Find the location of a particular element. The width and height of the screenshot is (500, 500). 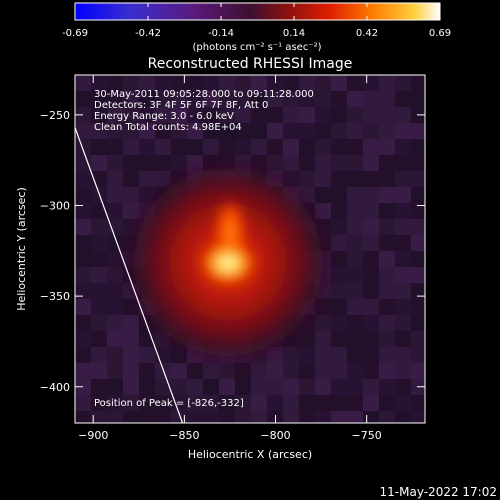

y-tick-label: −400 is located at coordinates (55, 387).